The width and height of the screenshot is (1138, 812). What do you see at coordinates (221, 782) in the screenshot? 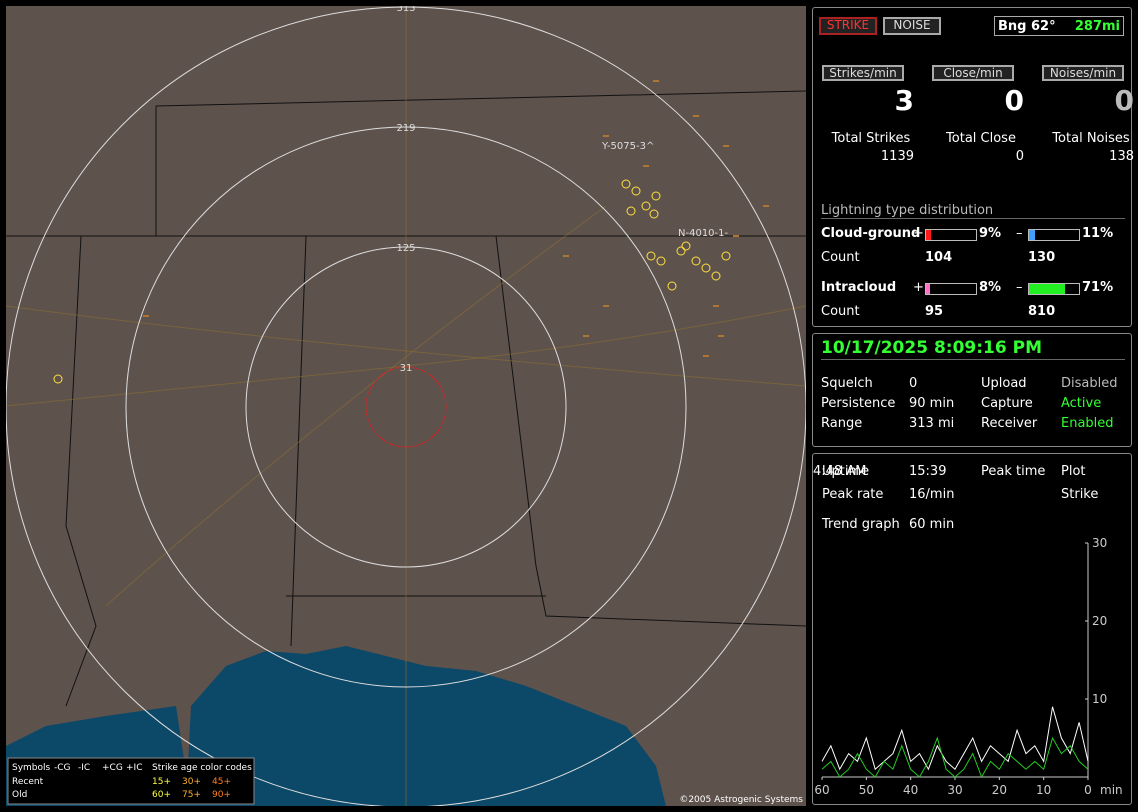
I see `legend-age: 45+` at bounding box center [221, 782].